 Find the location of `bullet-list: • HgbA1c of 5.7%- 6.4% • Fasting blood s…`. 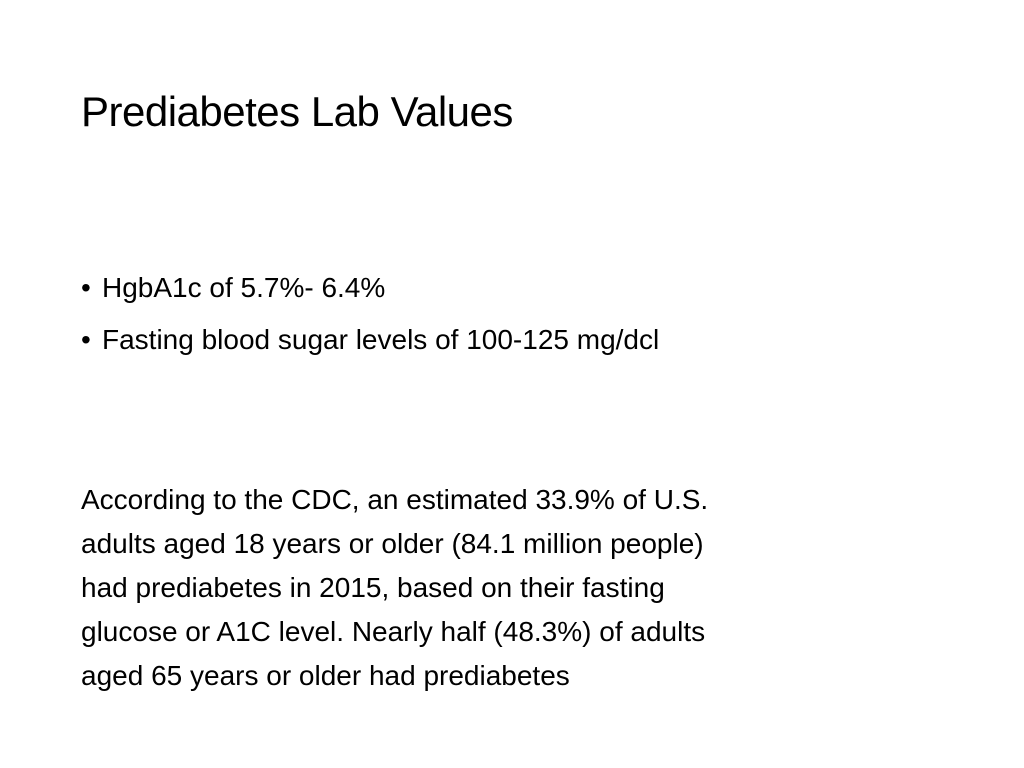

bullet-list: • HgbA1c of 5.7%- 6.4% • Fasting blood s… is located at coordinates (370, 314).